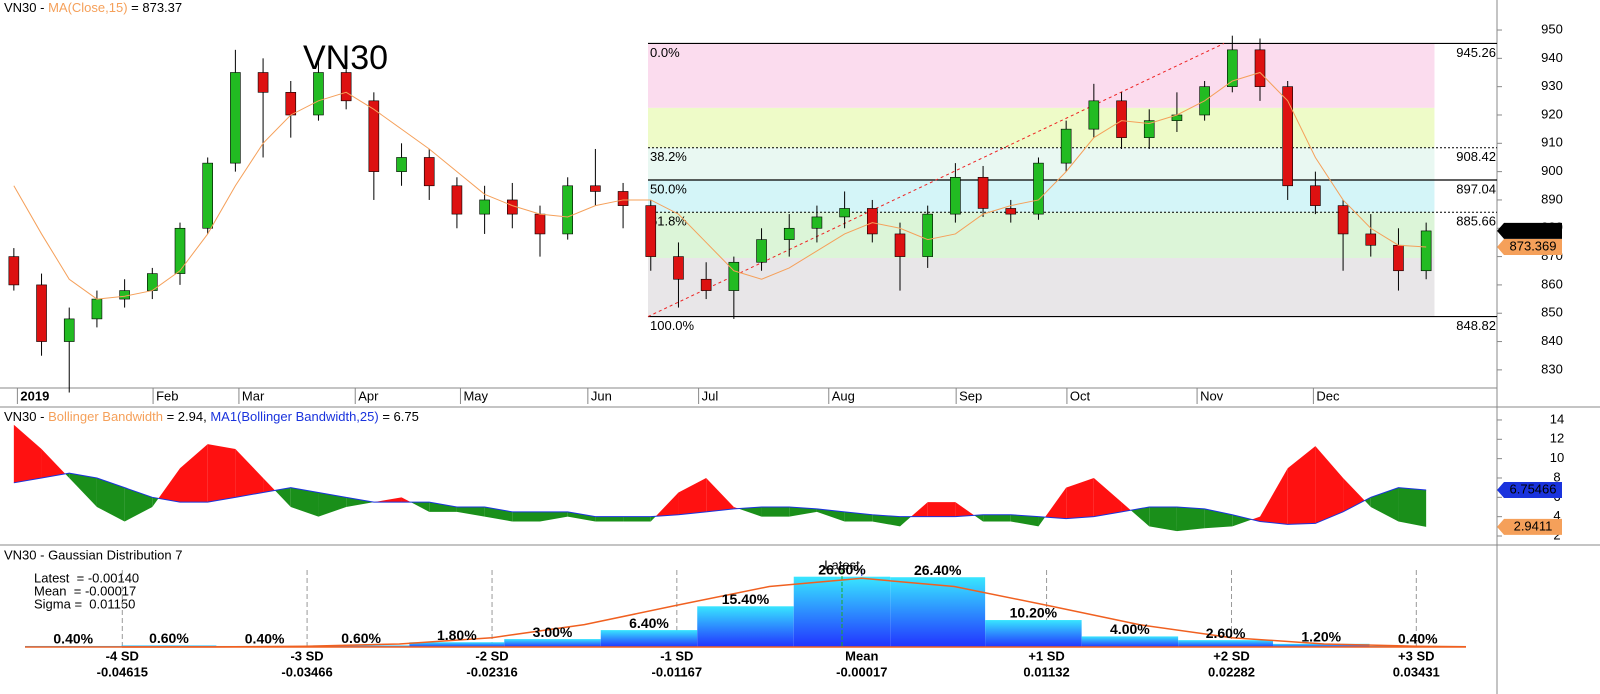 The image size is (1600, 694). Describe the element at coordinates (87, 7) in the screenshot. I see `legend-entry: MA(Close,15)` at that location.